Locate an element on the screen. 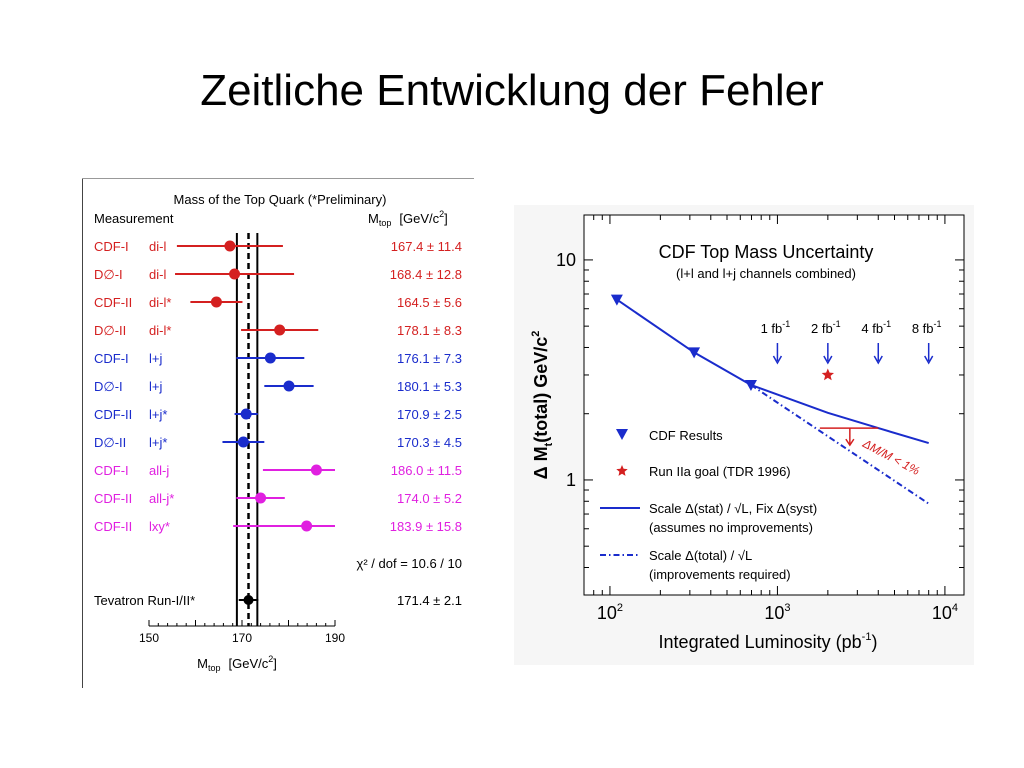 The width and height of the screenshot is (1024, 768). legend-star-marker is located at coordinates (622, 470).